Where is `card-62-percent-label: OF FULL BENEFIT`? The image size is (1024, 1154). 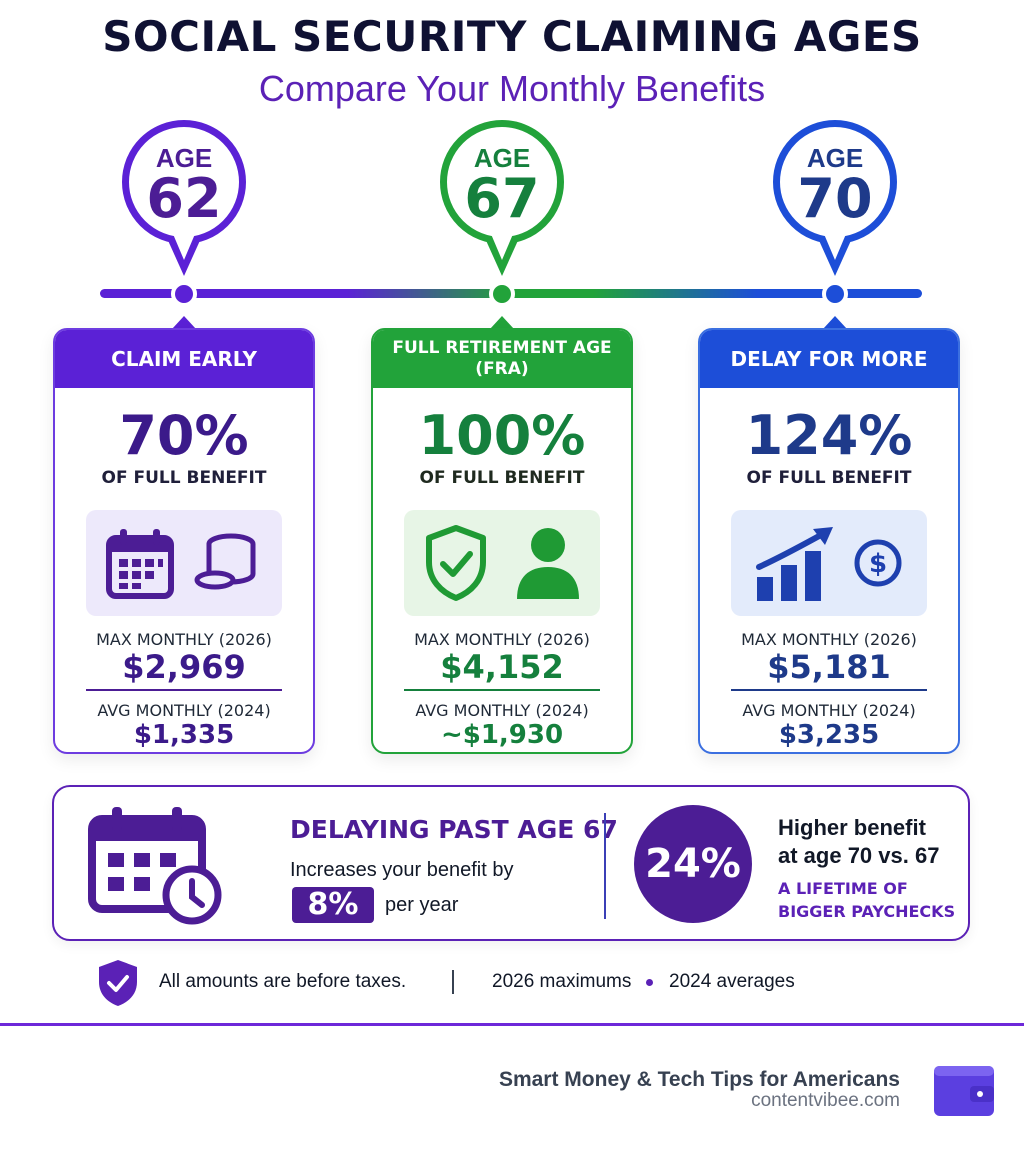
card-62-percent-label: OF FULL BENEFIT is located at coordinates (184, 478).